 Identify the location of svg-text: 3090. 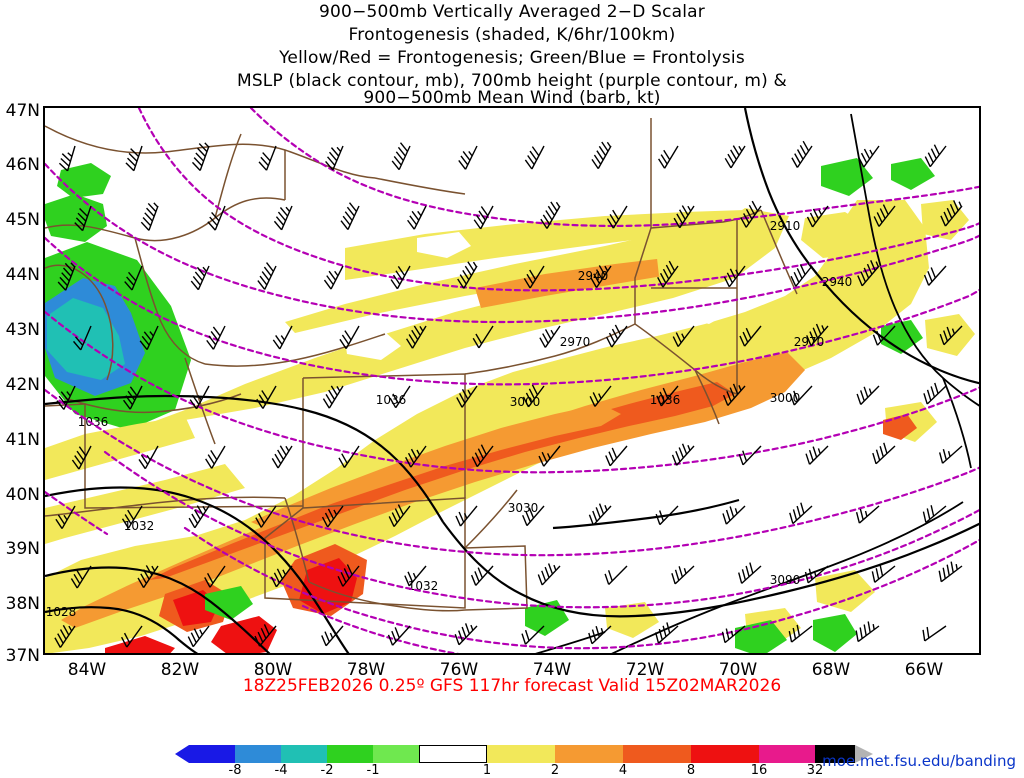
(785, 580).